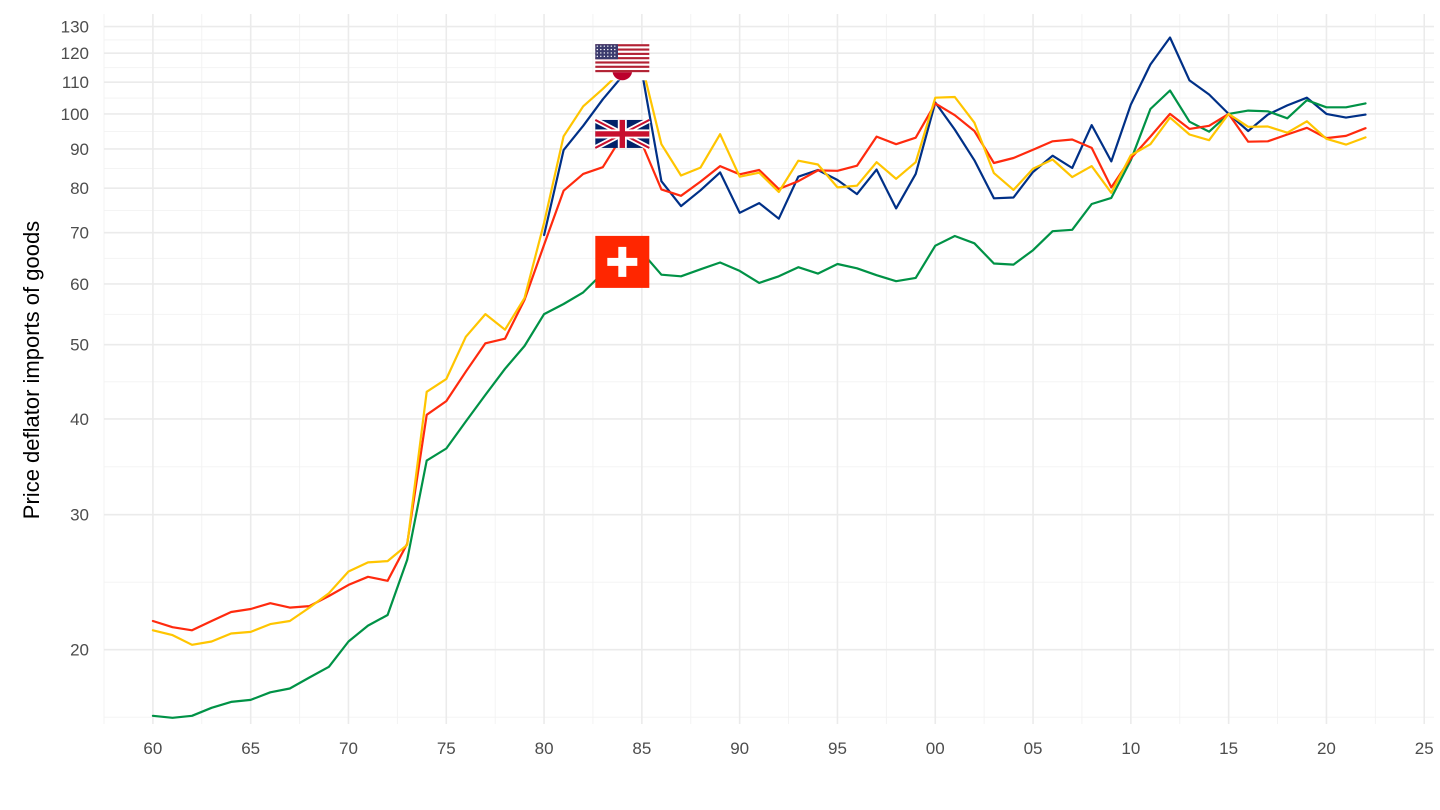 The image size is (1440, 810). What do you see at coordinates (1326, 748) in the screenshot?
I see `x-tick-label: 20` at bounding box center [1326, 748].